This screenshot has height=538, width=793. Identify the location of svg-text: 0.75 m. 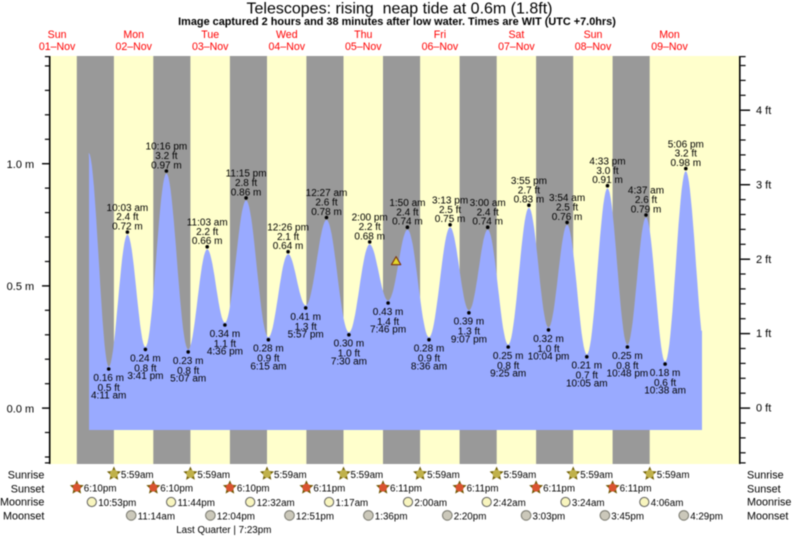
(450, 219).